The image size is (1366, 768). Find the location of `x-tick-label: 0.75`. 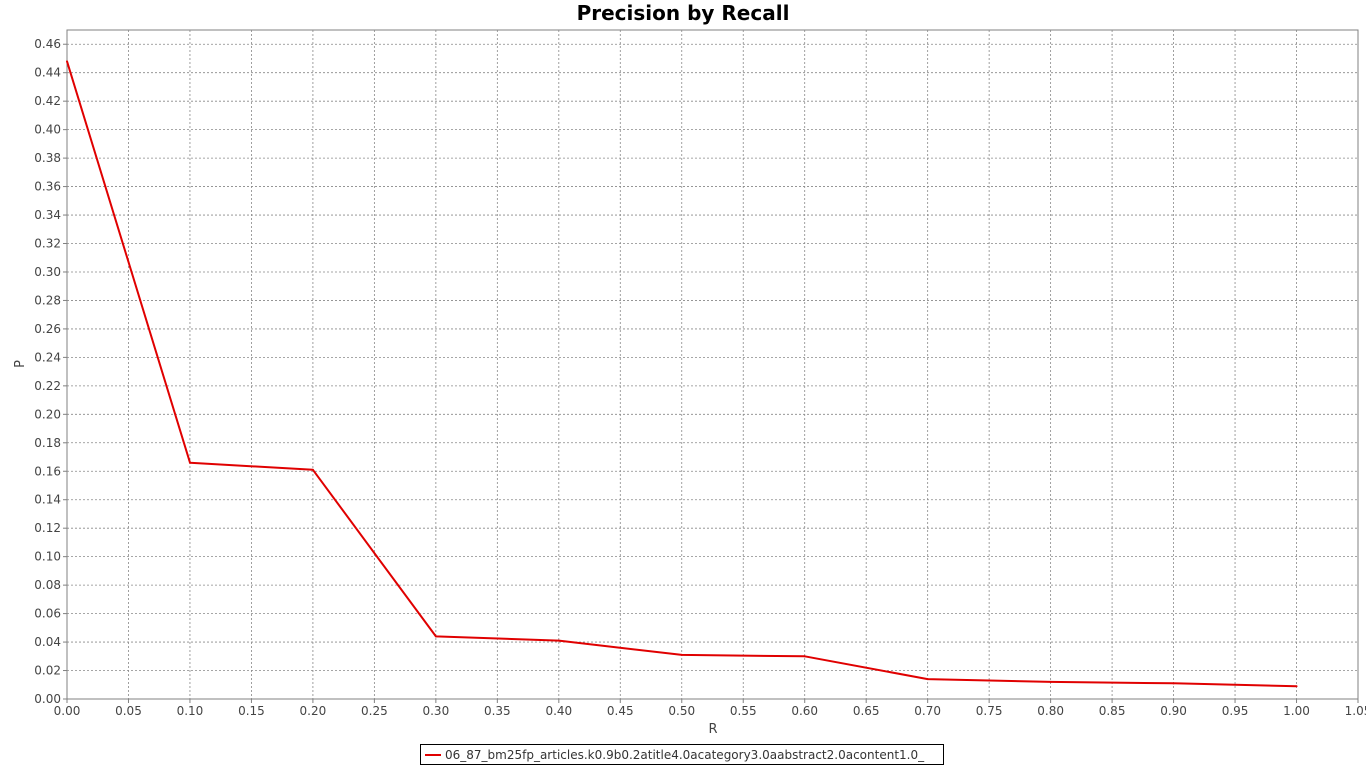

x-tick-label: 0.75 is located at coordinates (989, 711).